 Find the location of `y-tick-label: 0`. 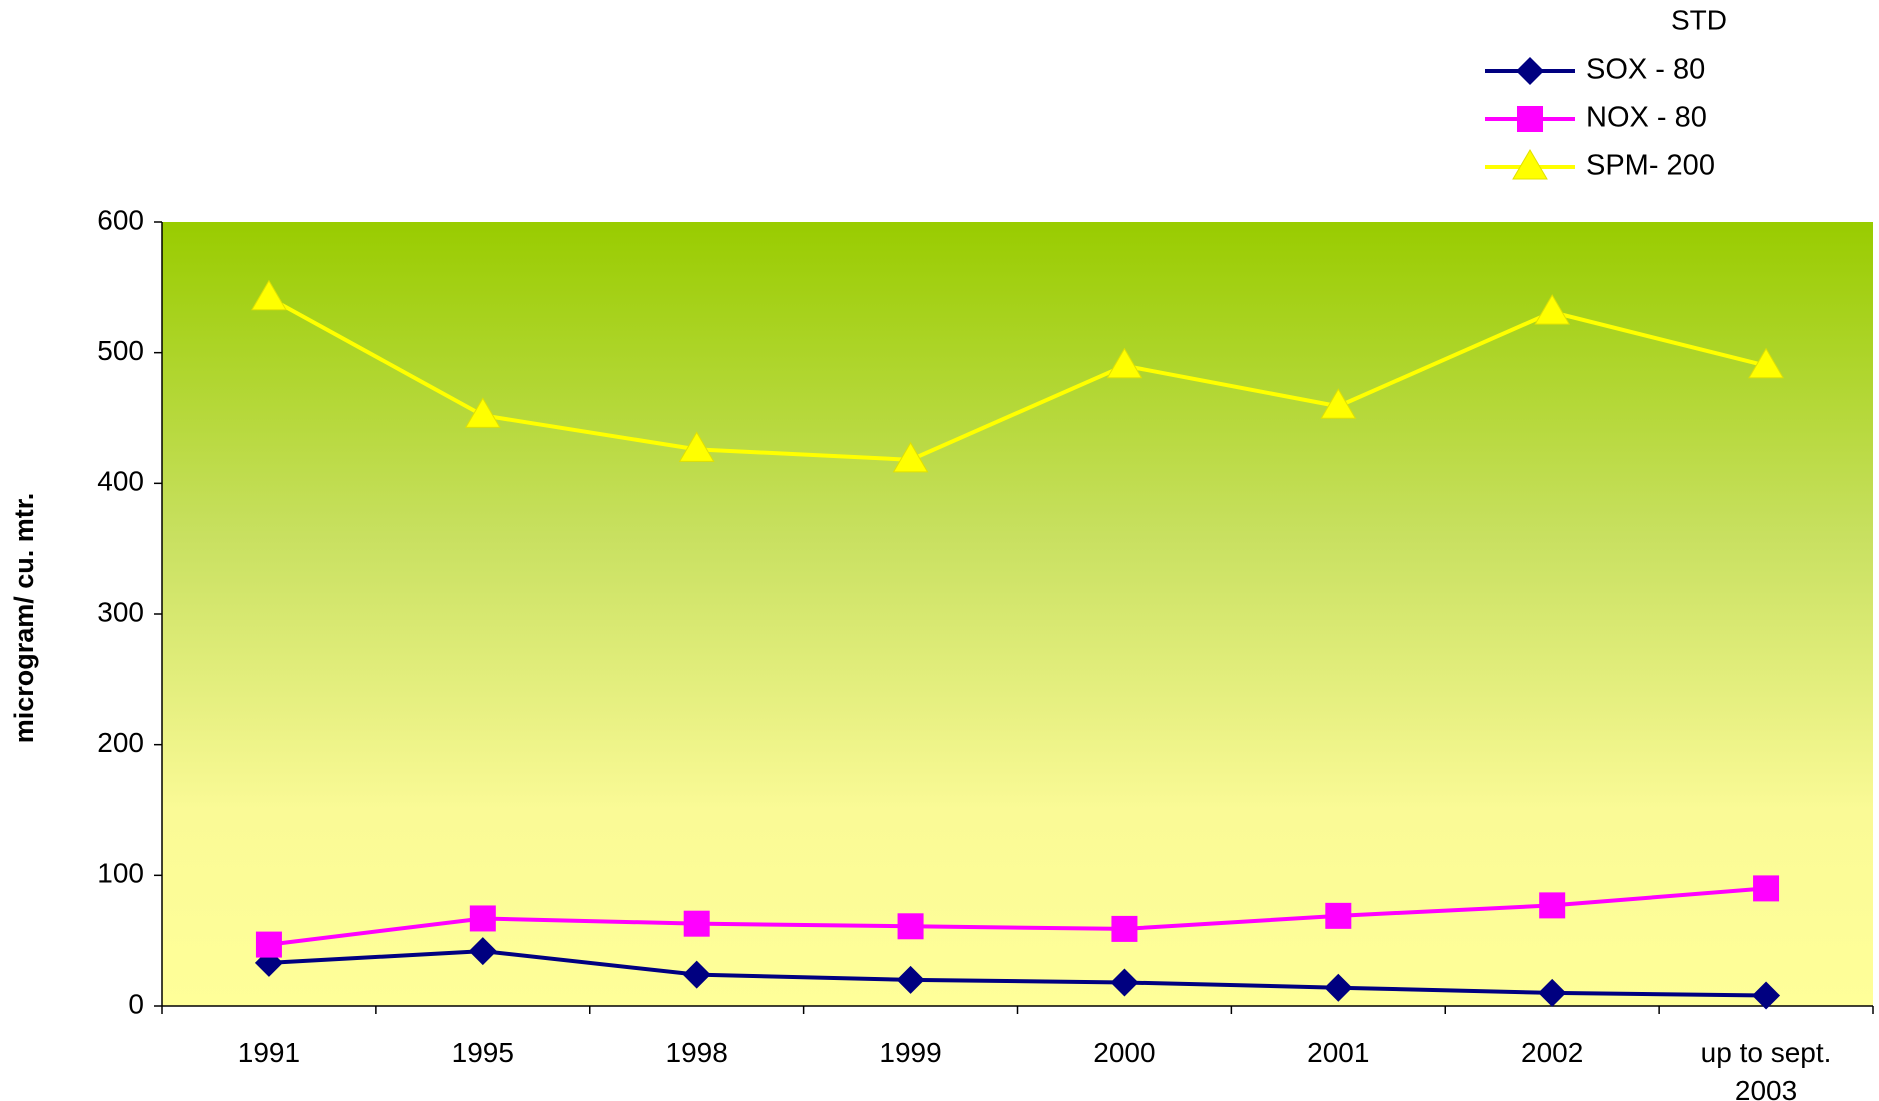

y-tick-label: 0 is located at coordinates (136, 1003).